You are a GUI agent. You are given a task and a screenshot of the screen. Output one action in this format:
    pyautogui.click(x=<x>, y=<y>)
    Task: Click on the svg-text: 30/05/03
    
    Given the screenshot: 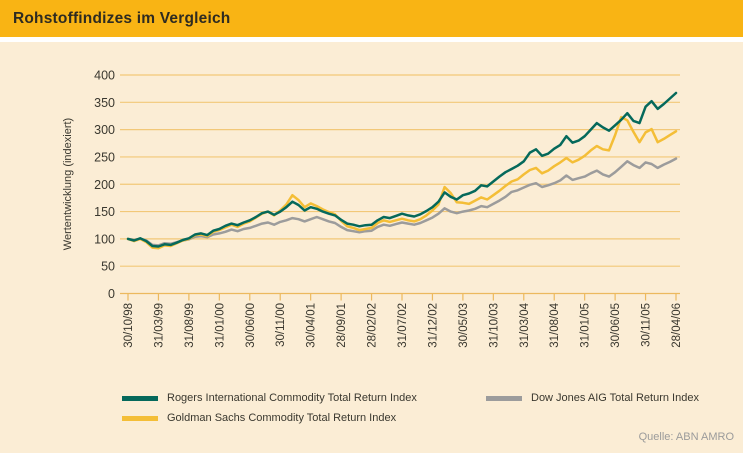 What is the action you would take?
    pyautogui.click(x=464, y=325)
    